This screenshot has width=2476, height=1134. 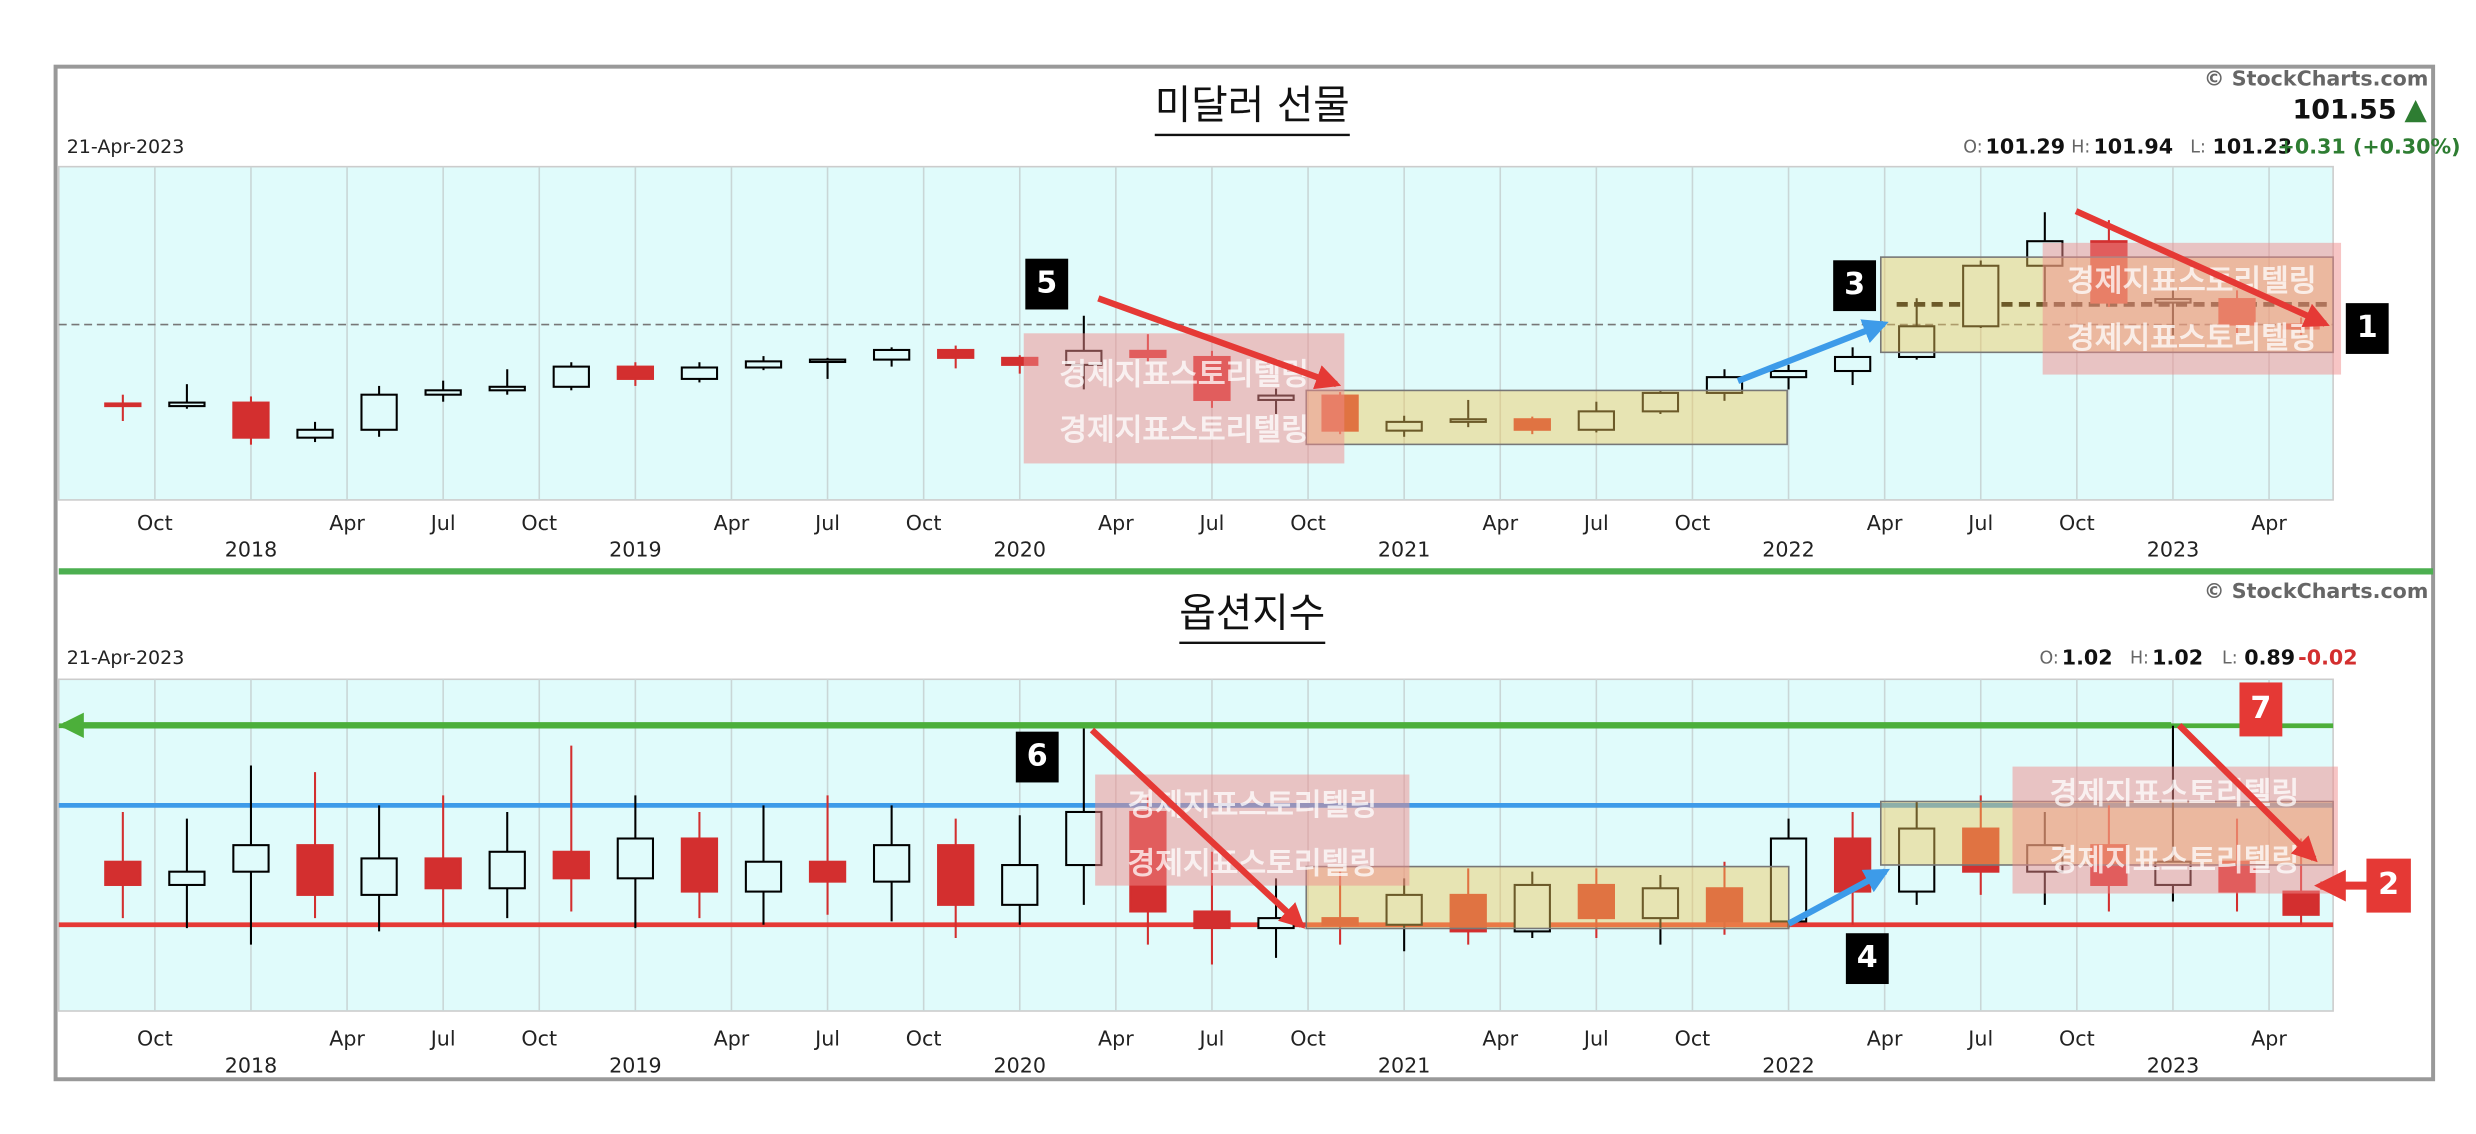 I want to click on ohlc-value: 101.29, so click(x=2026, y=147).